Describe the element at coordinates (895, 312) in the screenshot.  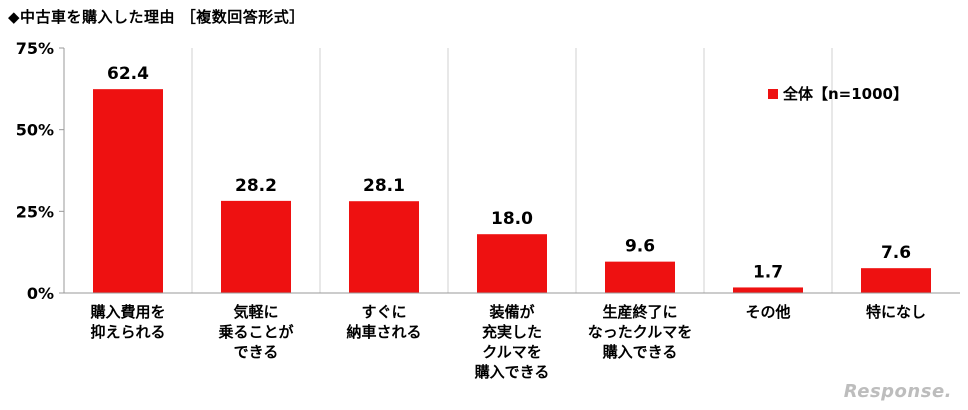
I see `category-label: 特になし` at that location.